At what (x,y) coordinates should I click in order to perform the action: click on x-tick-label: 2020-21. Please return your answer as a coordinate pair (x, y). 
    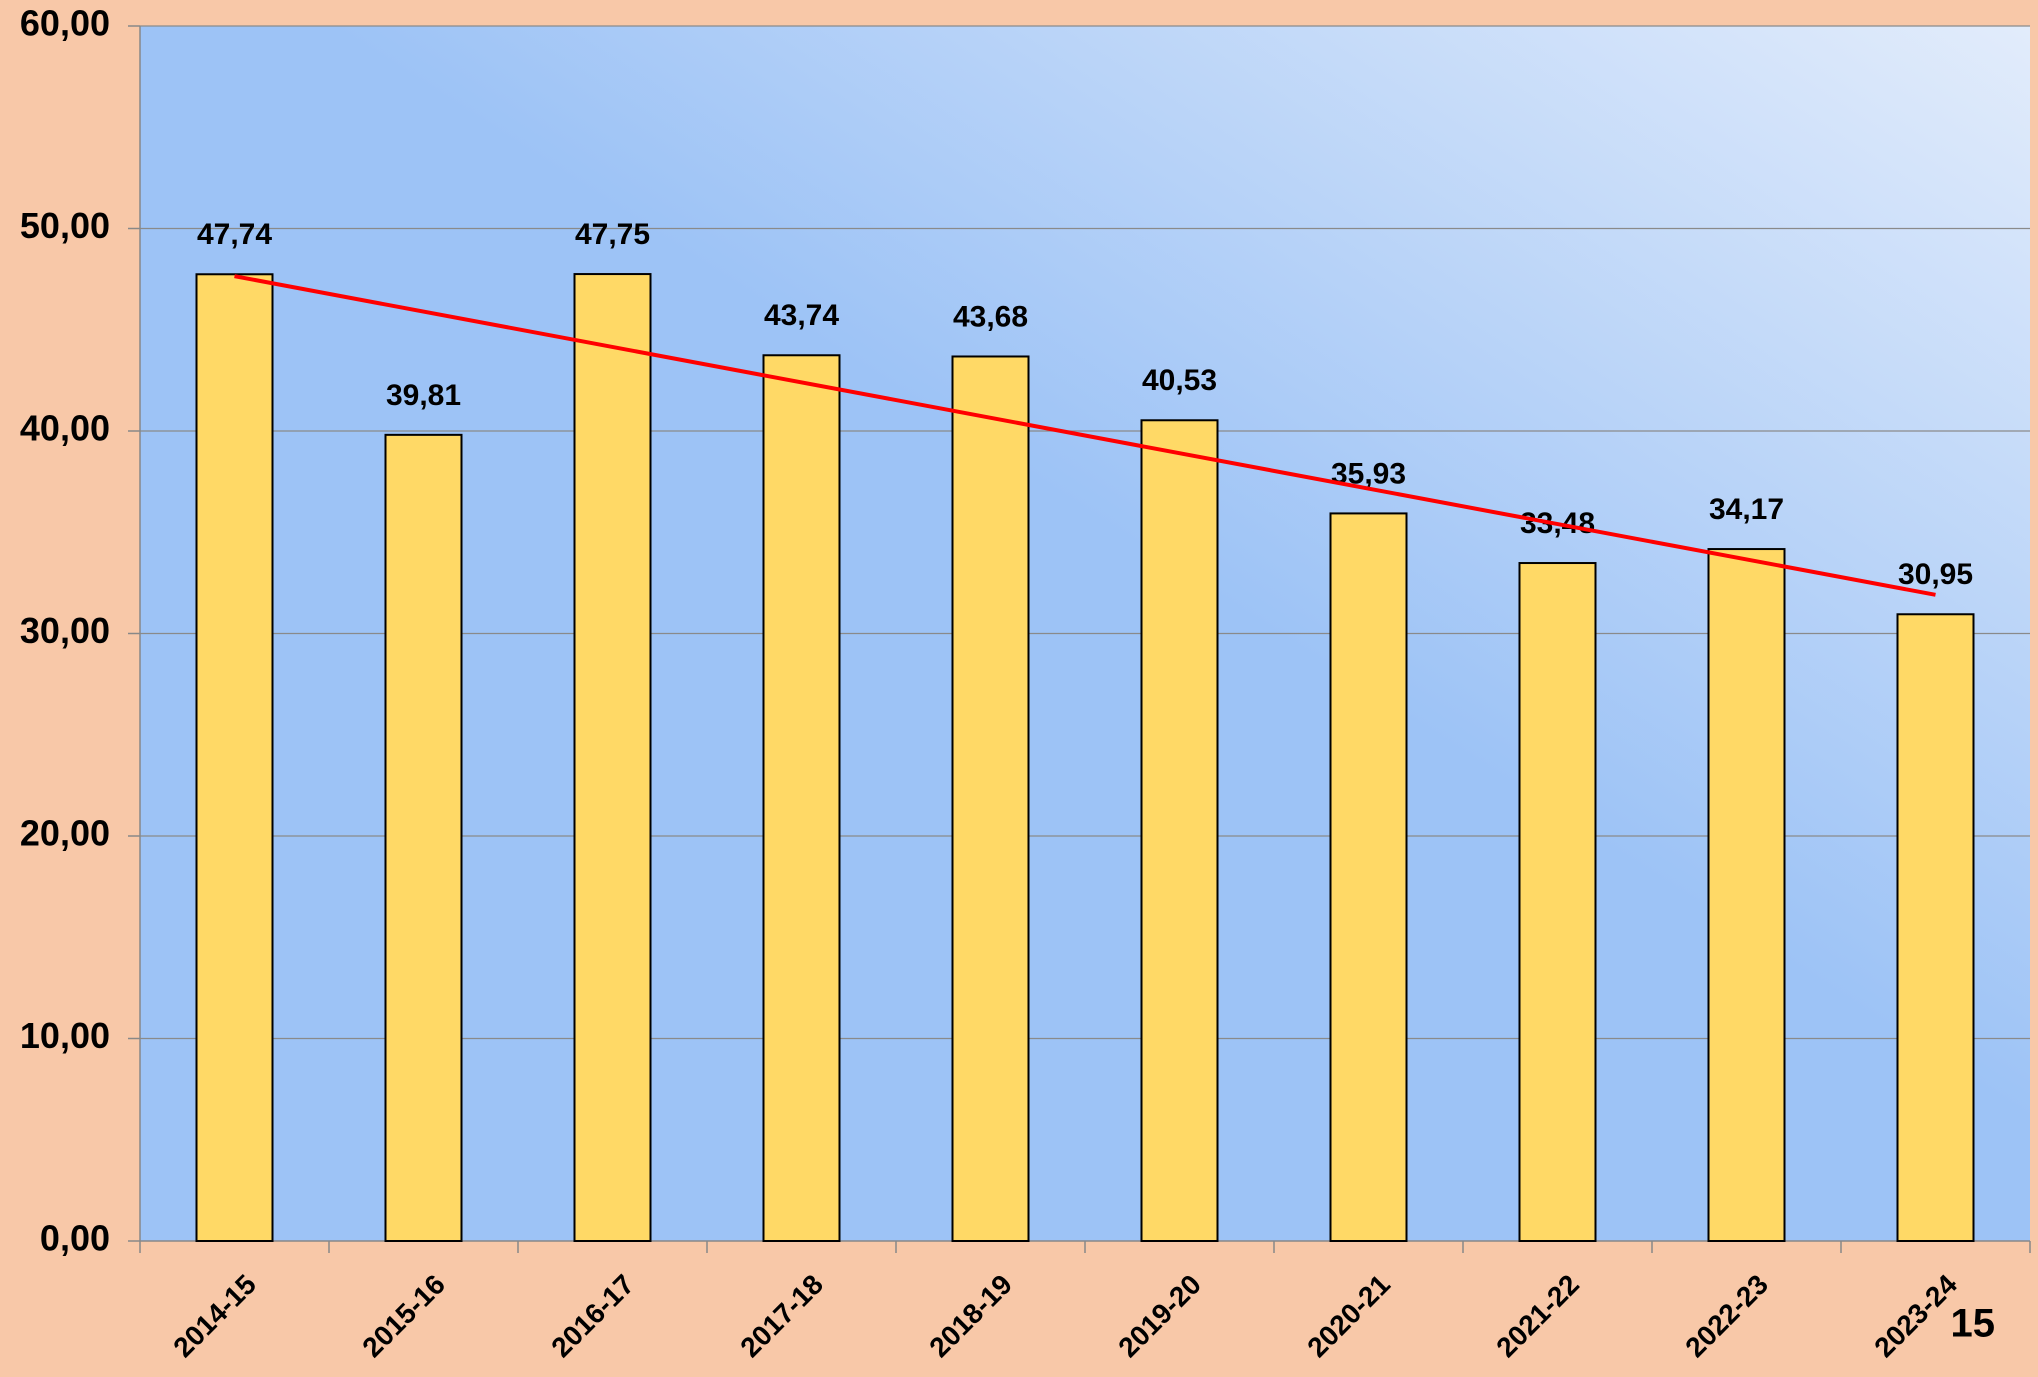
    Looking at the image, I should click on (1348, 1316).